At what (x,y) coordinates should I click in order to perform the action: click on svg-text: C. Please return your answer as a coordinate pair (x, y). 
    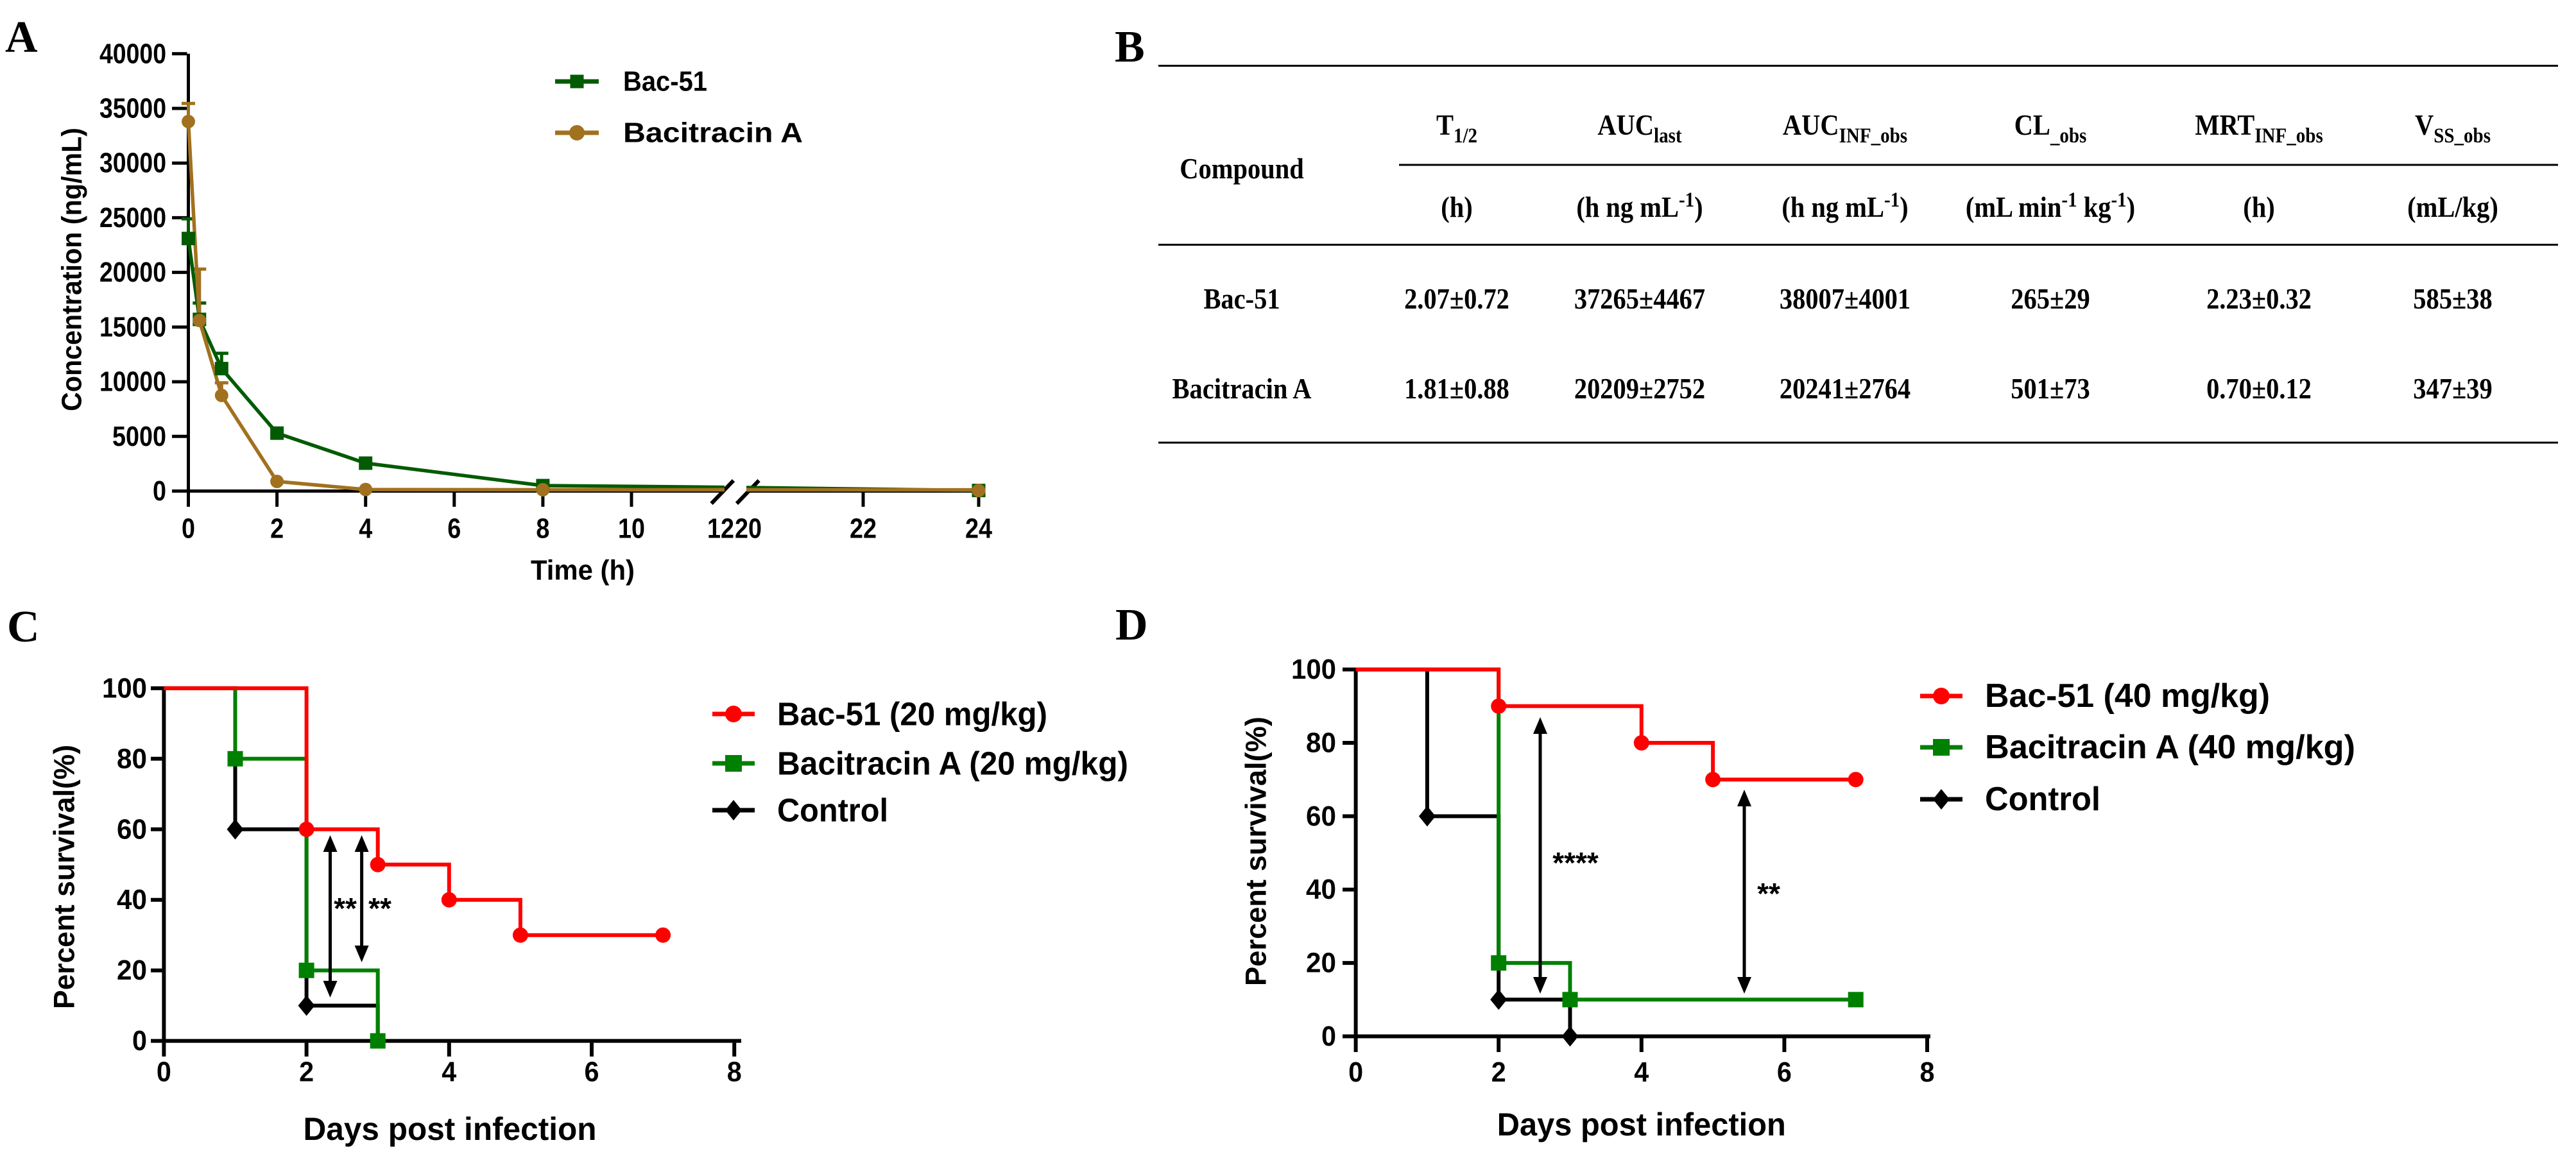
    Looking at the image, I should click on (23, 627).